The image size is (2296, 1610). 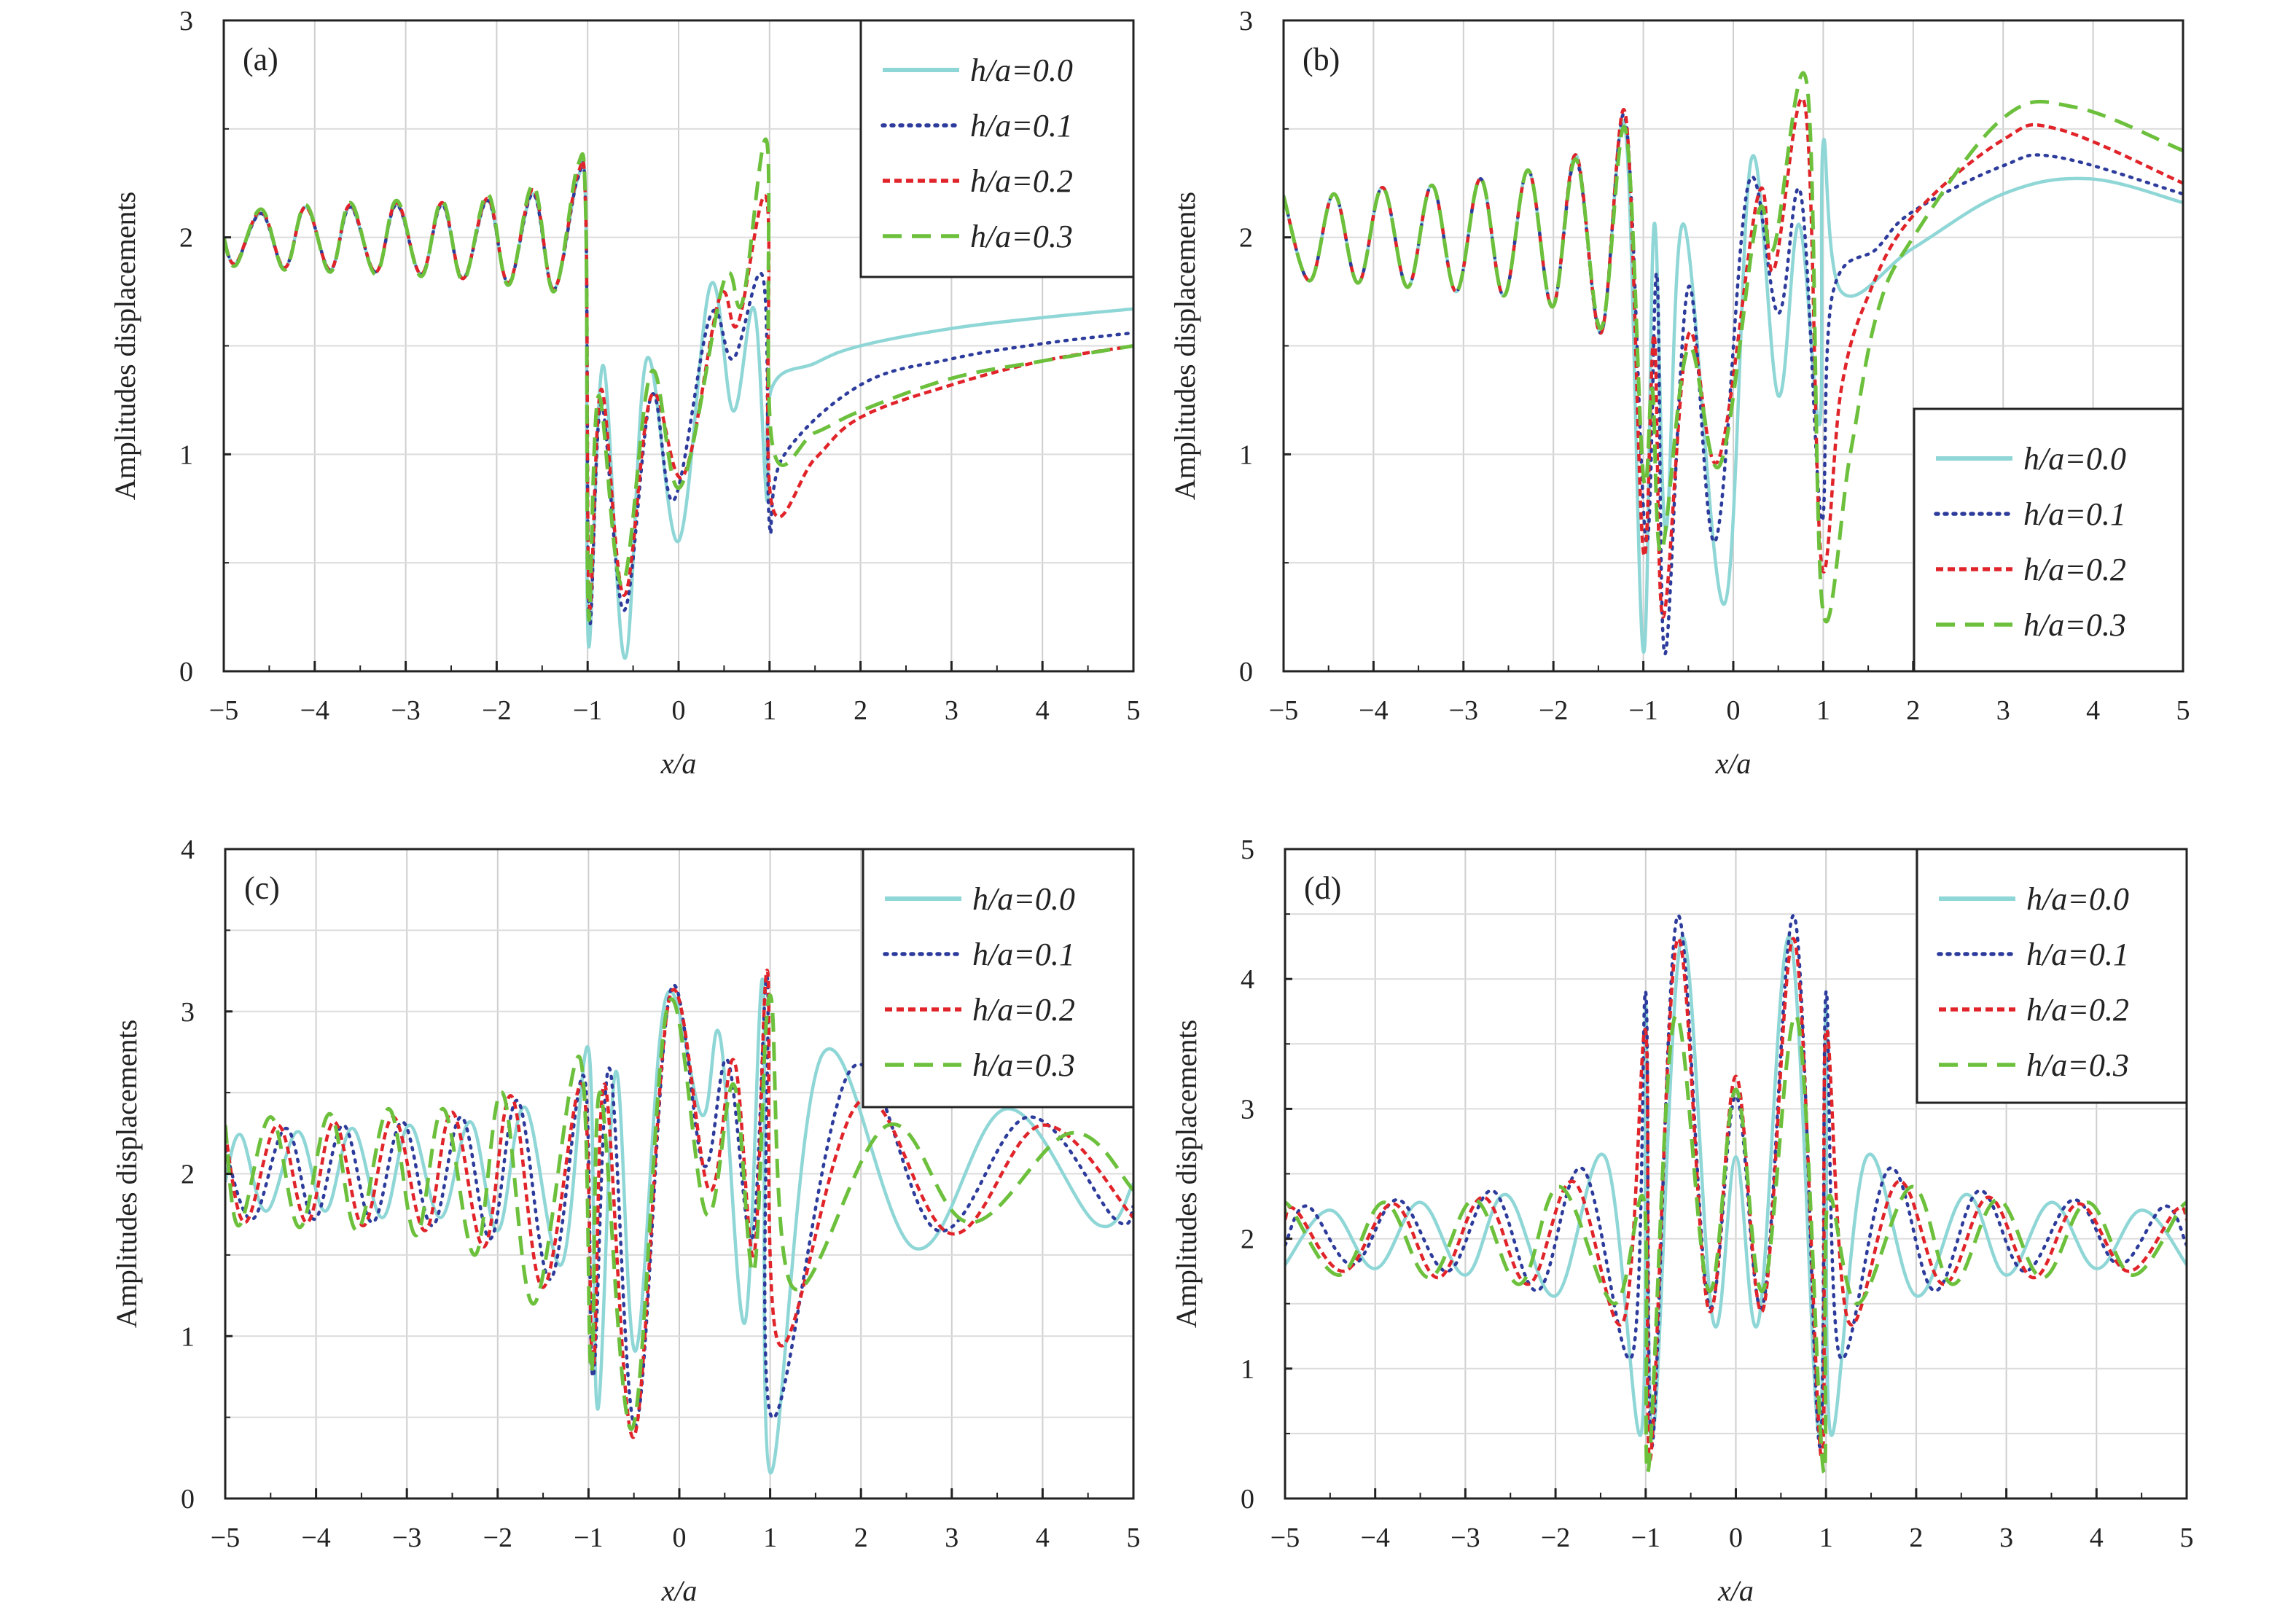 I want to click on y-tick-label: 5, so click(x=1248, y=850).